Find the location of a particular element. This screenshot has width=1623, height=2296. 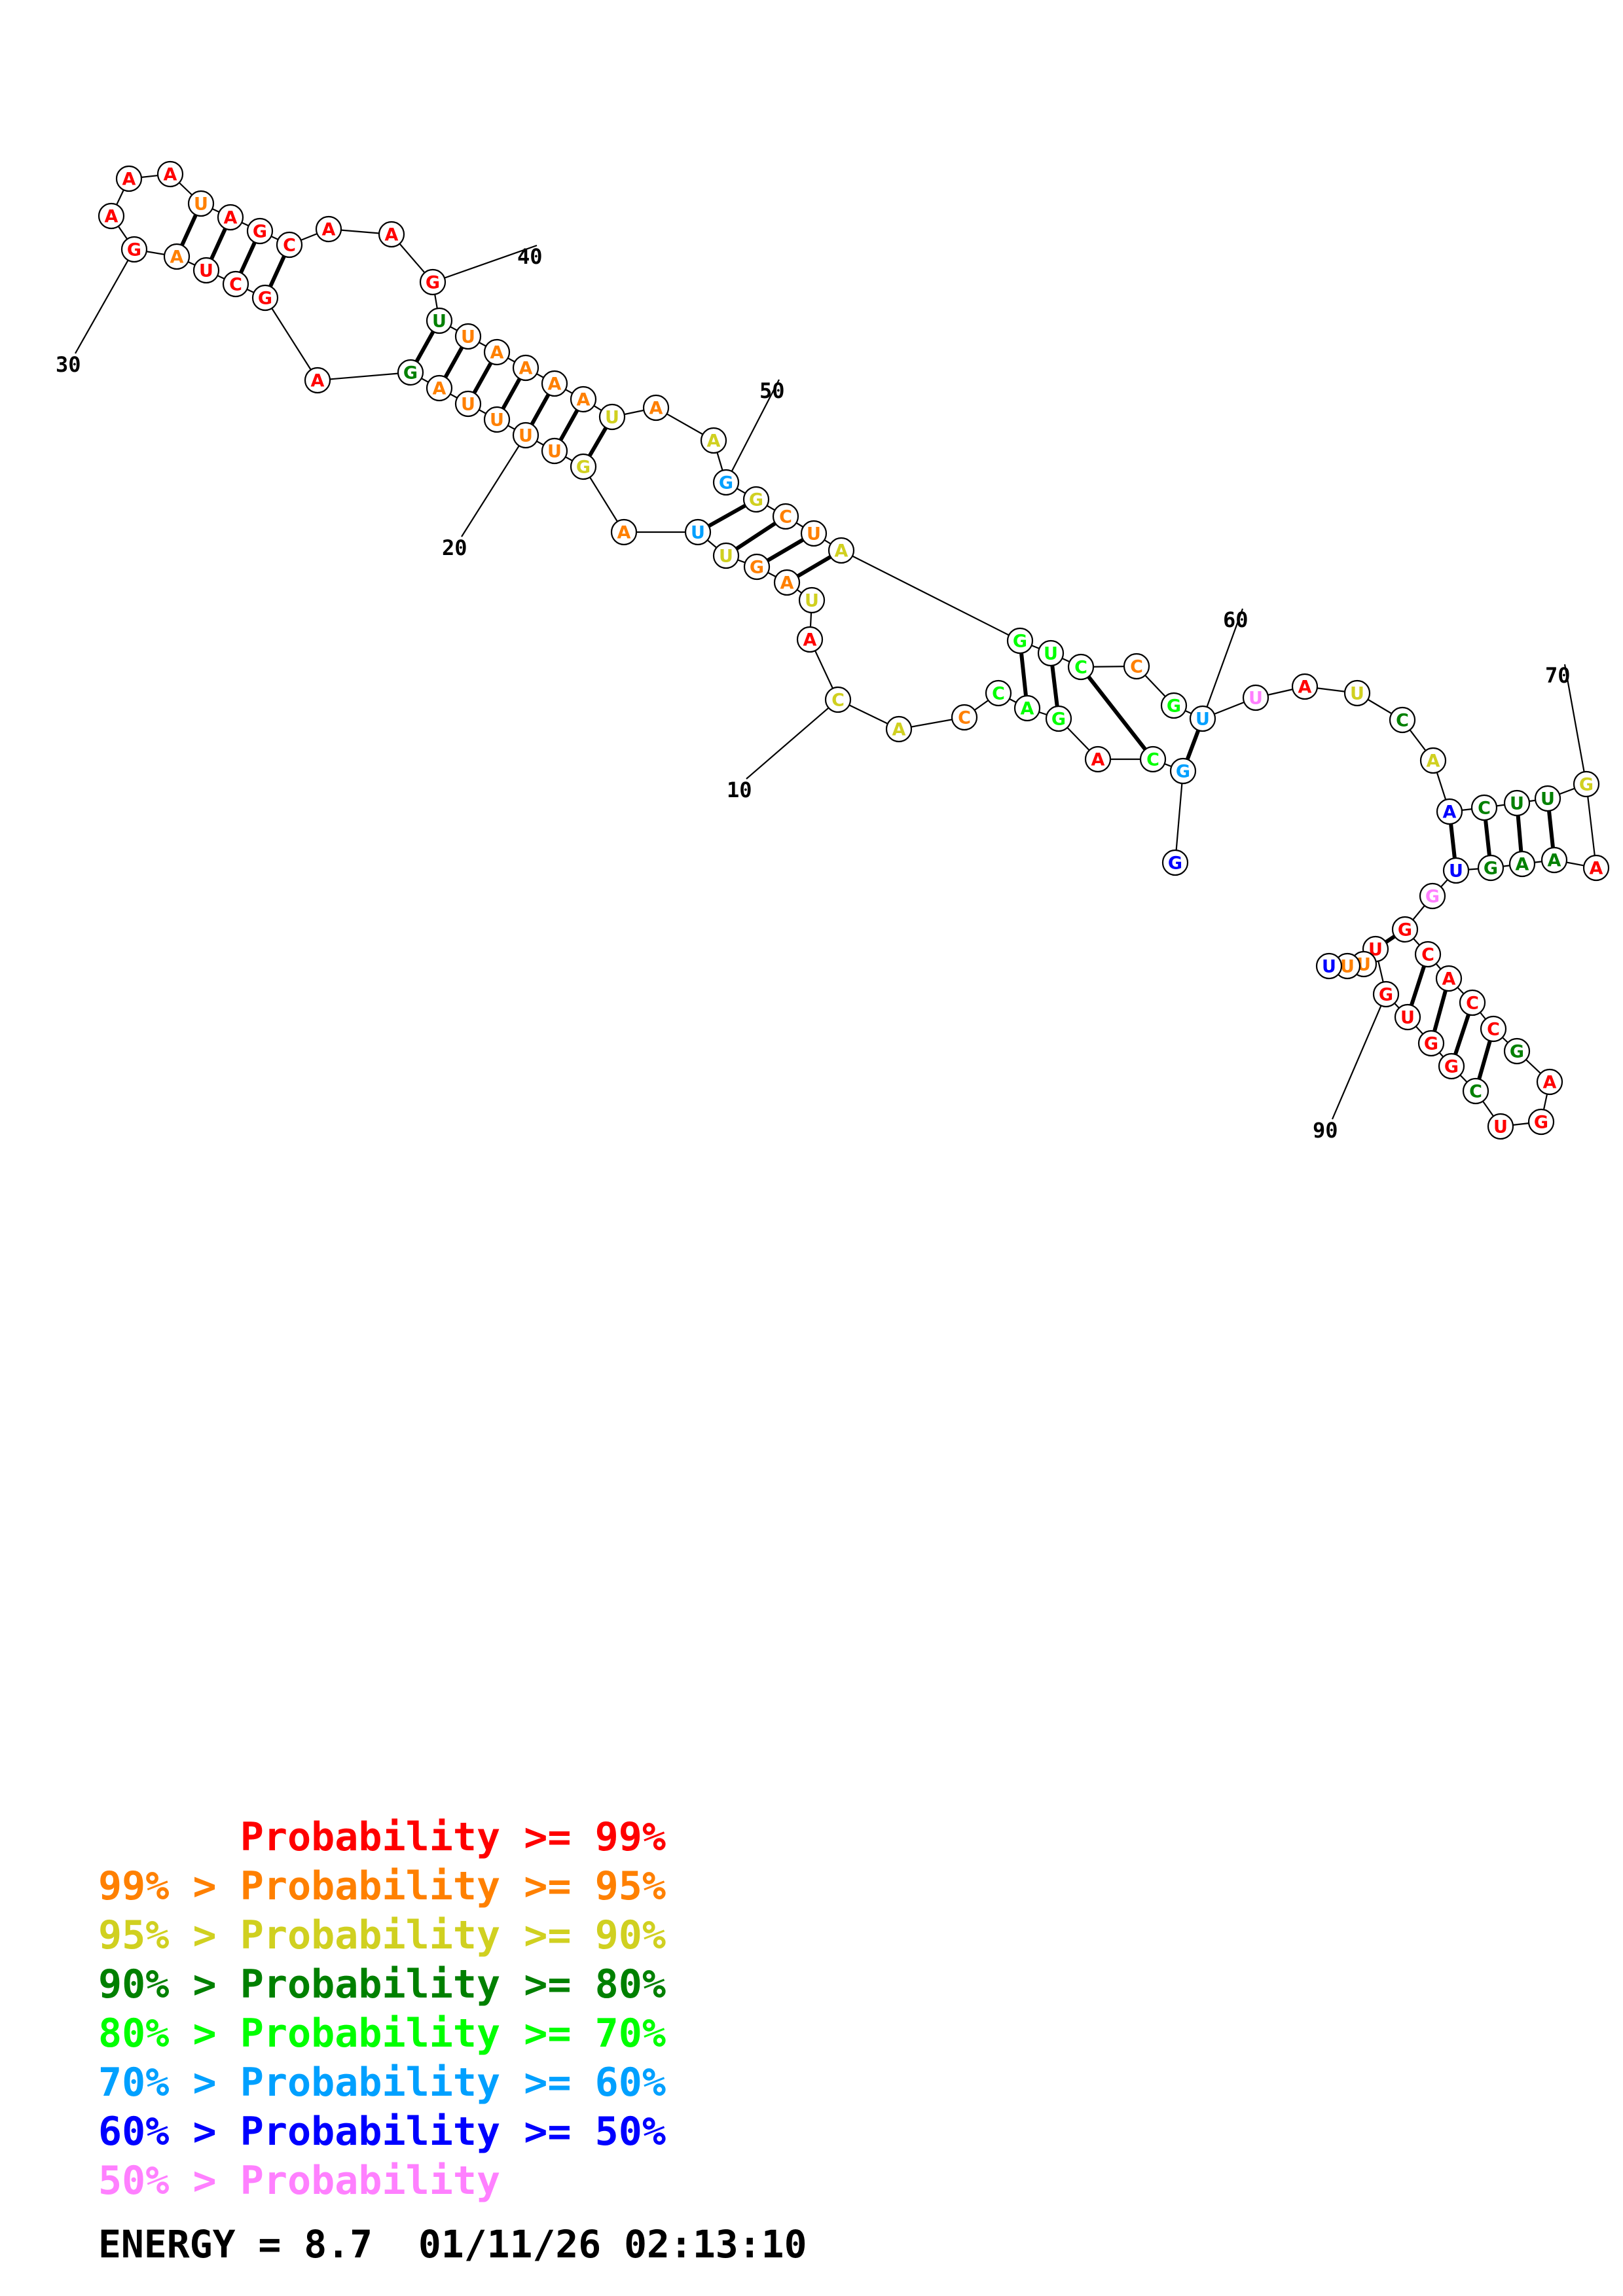

legend-label: Probability >= 50% is located at coordinates (453, 2132).